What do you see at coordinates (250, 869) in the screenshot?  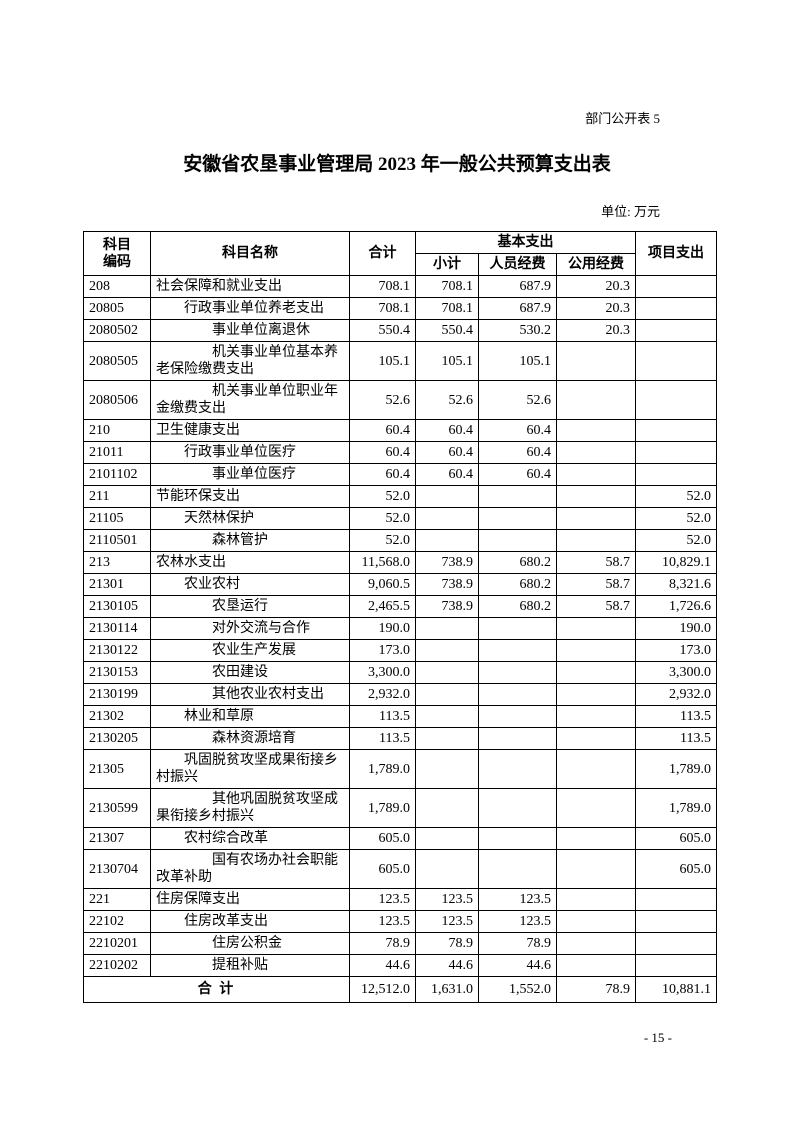 I see `row-name: 国有农场办社会职能改革补助` at bounding box center [250, 869].